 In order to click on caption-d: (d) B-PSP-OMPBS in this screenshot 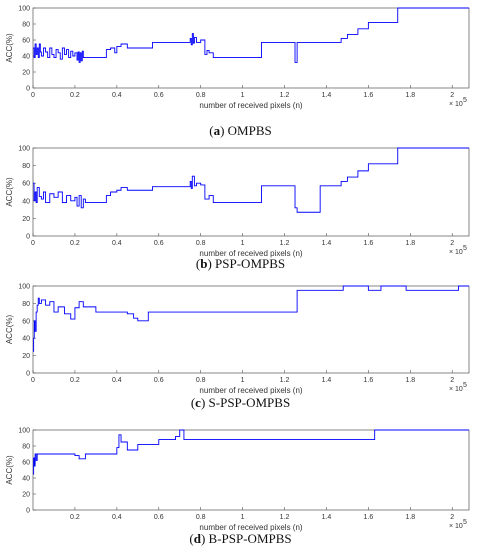, I will do `click(240, 538)`.